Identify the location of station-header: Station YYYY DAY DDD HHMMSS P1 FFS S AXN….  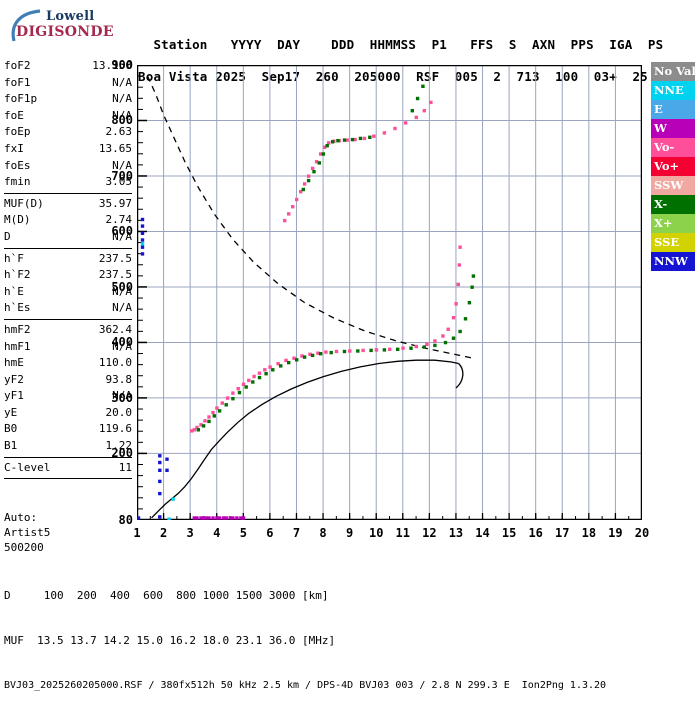
(400, 61).